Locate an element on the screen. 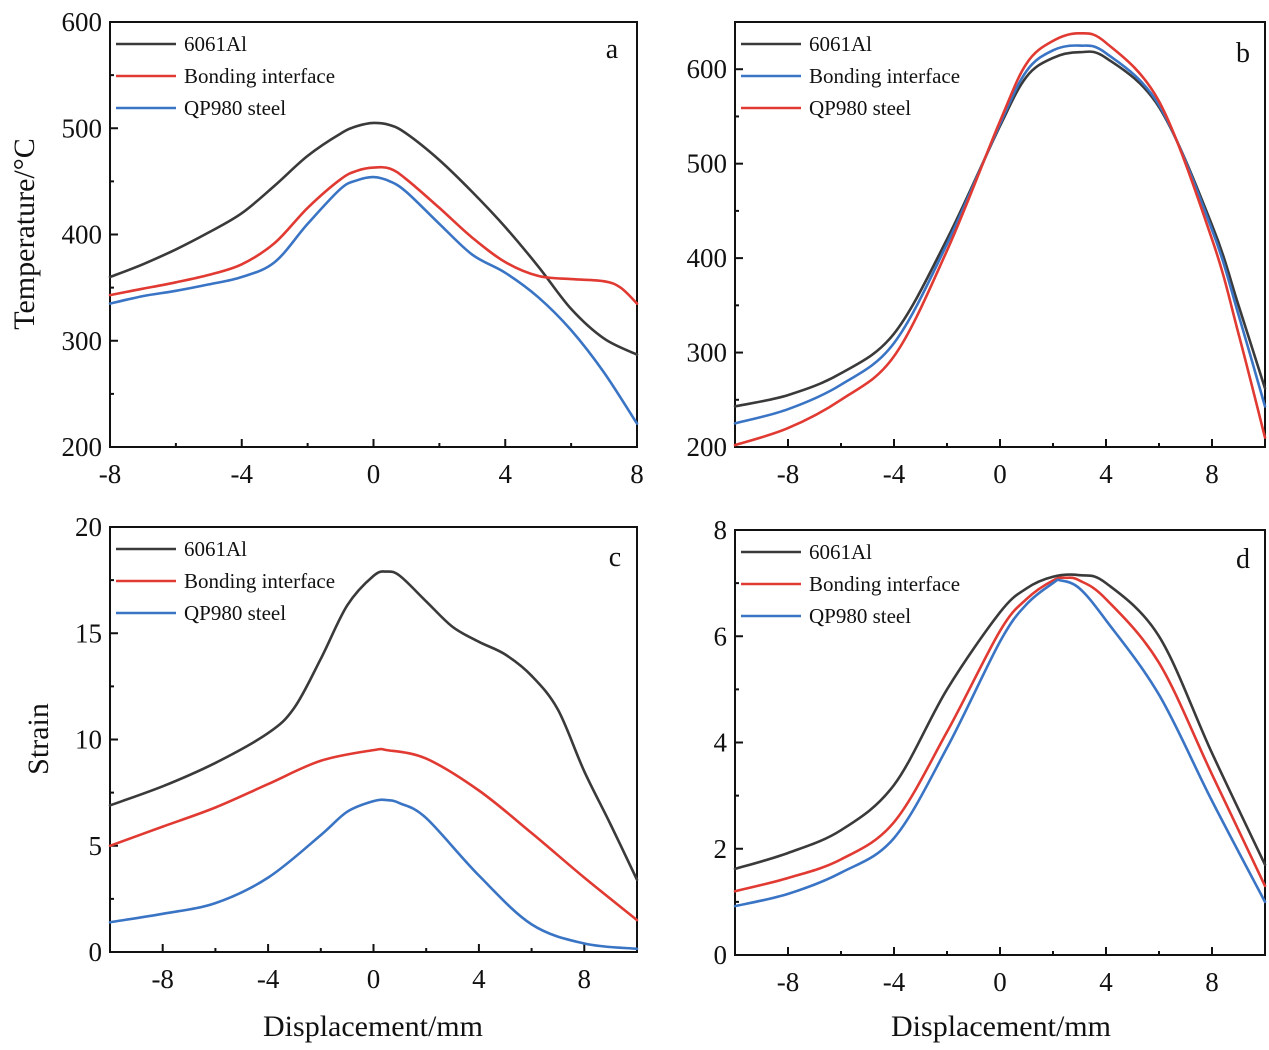 The width and height of the screenshot is (1269, 1050). panel-letter: b is located at coordinates (1243, 53).